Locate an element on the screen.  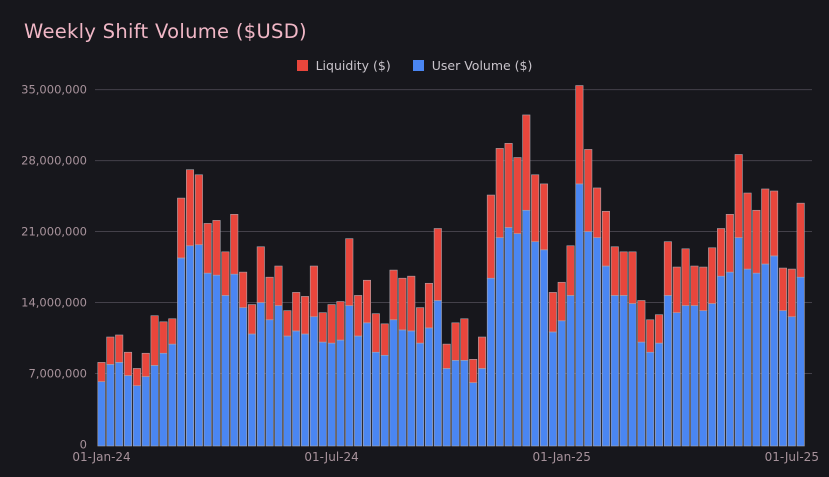
legend-item-user-volume: User Volume ($) is located at coordinates (472, 65).